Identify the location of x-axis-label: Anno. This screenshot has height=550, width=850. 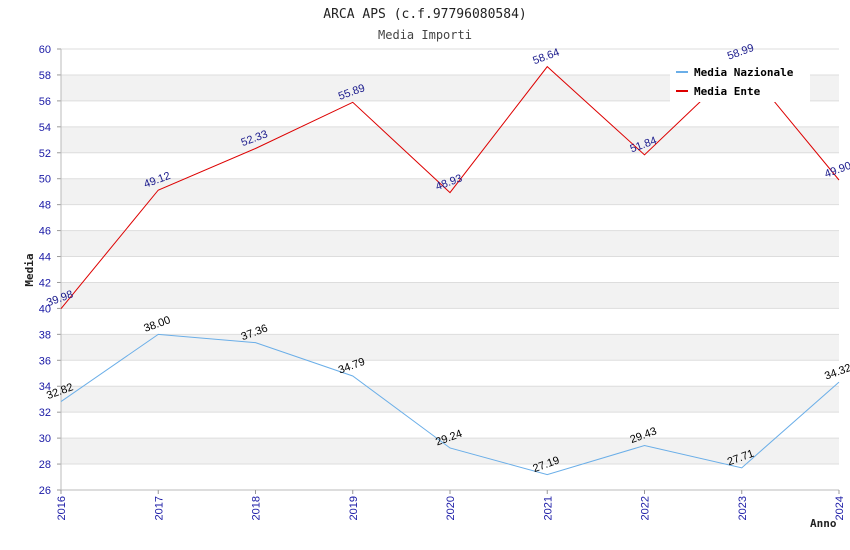
(823, 523).